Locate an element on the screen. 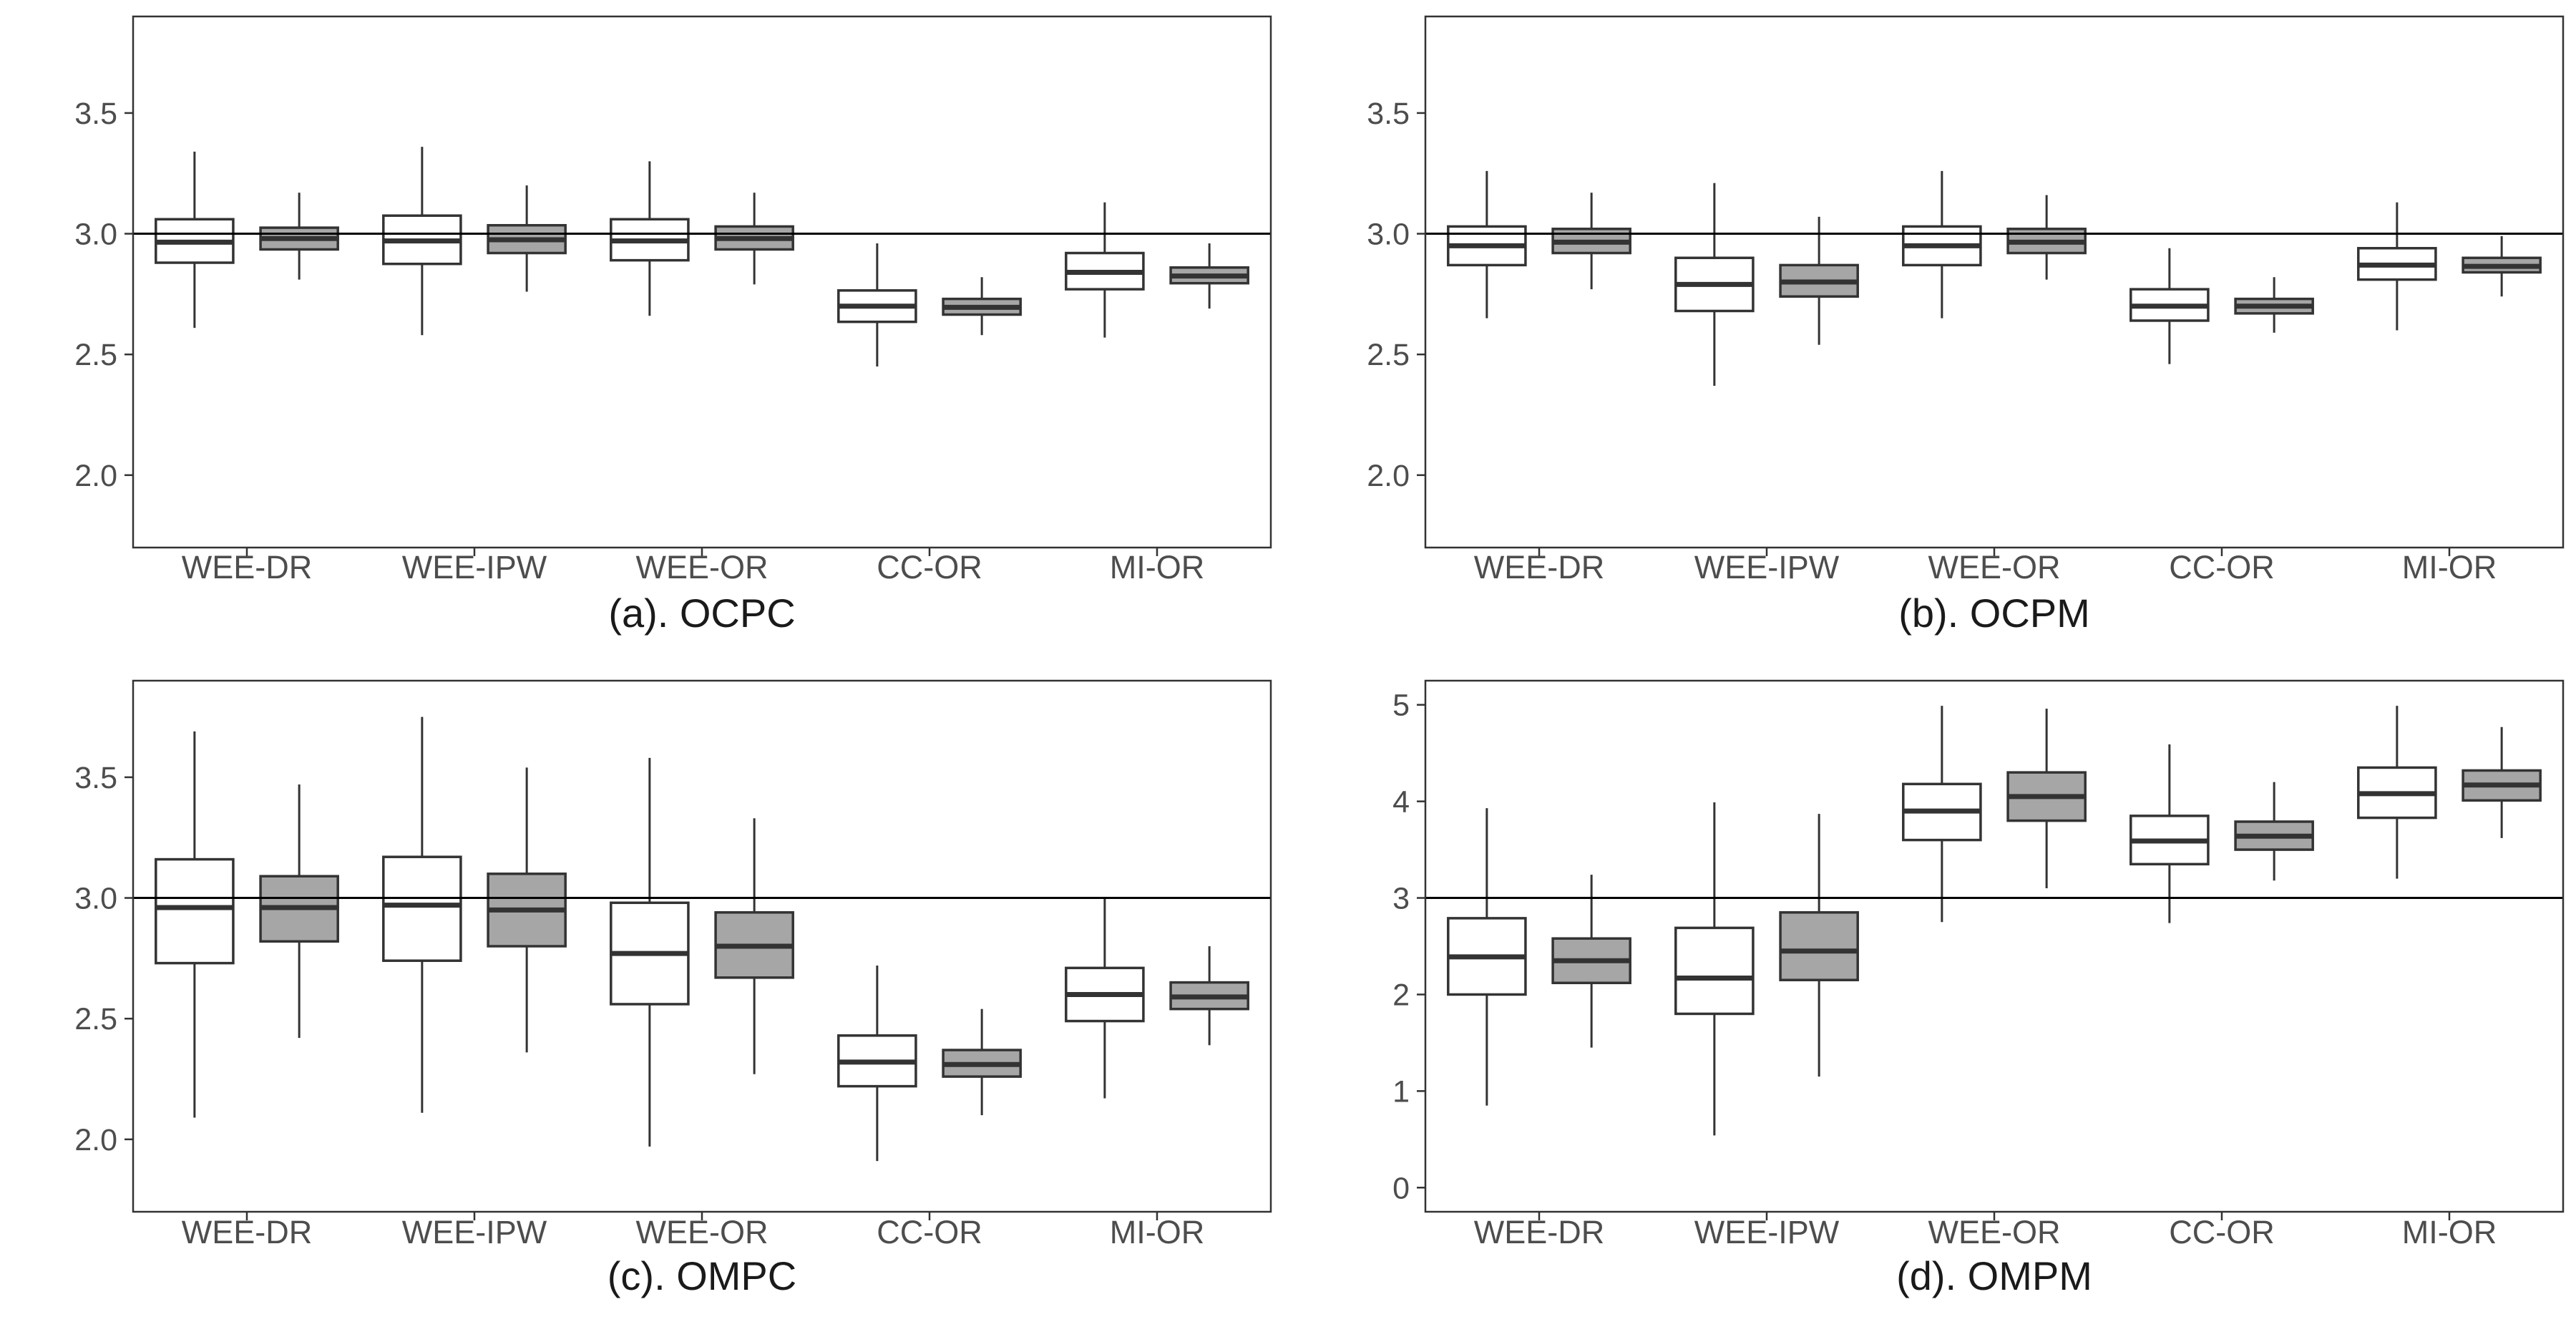 The image size is (2576, 1327). panel-caption: (b). OCPM is located at coordinates (1994, 613).